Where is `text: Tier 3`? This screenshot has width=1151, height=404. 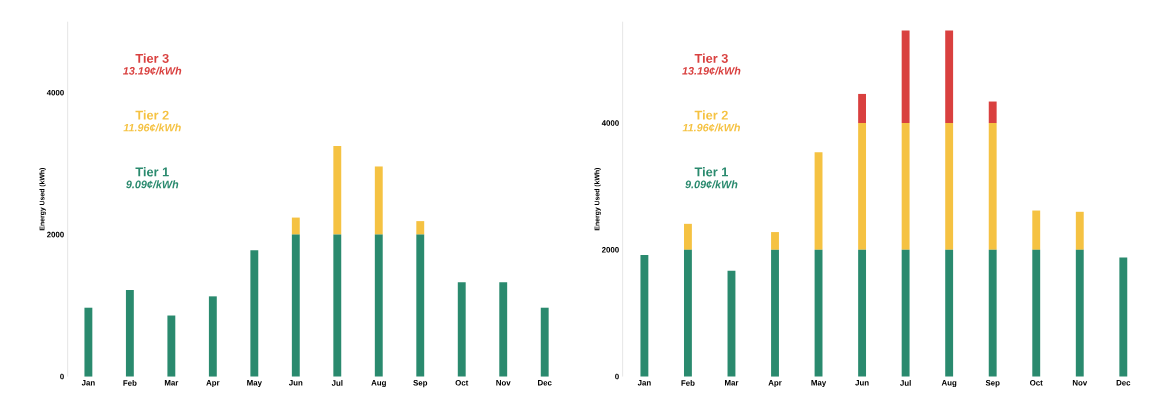 text: Tier 3 is located at coordinates (711, 58).